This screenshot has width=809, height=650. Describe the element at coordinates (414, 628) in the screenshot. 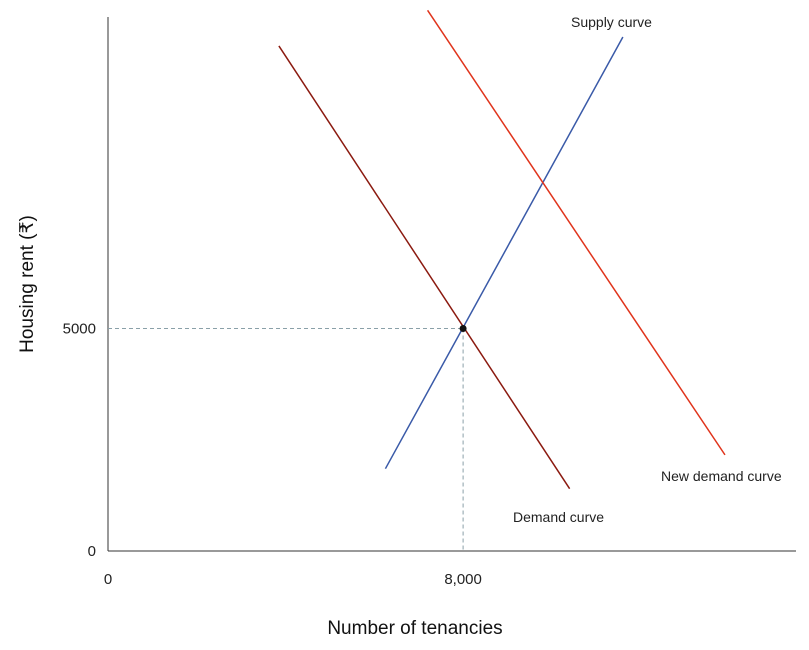

I see `x-axis-title: Number of tenancies` at that location.